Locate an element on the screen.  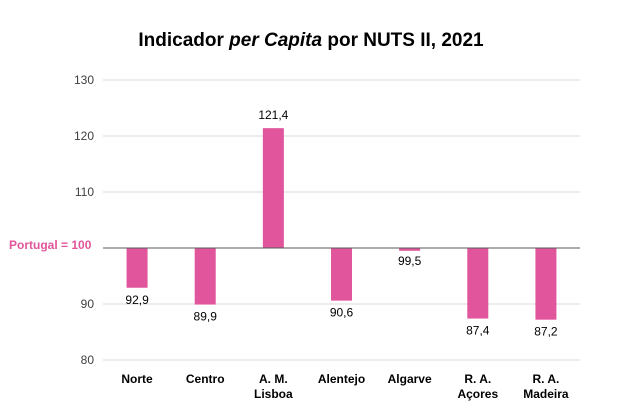
chart-title-part-3: por NUTS II, 2021 is located at coordinates (403, 40).